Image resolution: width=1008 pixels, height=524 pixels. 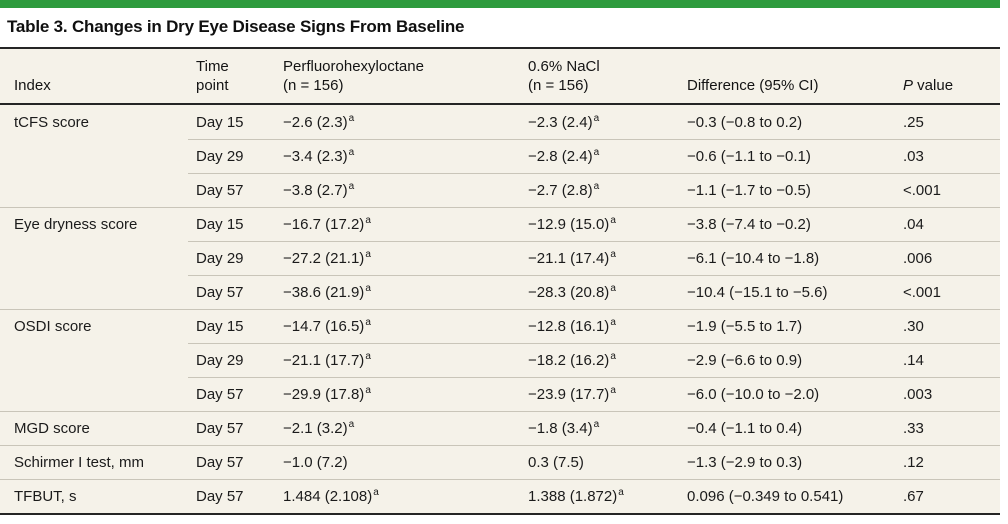 What do you see at coordinates (315, 156) in the screenshot?
I see `cell-pfho-value: −3.4 (2.3)` at bounding box center [315, 156].